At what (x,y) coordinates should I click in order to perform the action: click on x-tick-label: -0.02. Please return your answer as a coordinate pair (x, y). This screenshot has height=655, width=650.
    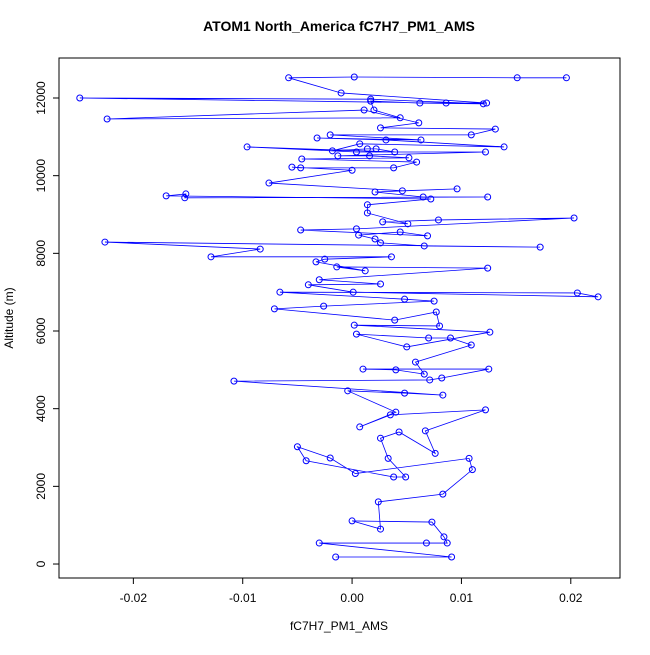
    Looking at the image, I should click on (134, 598).